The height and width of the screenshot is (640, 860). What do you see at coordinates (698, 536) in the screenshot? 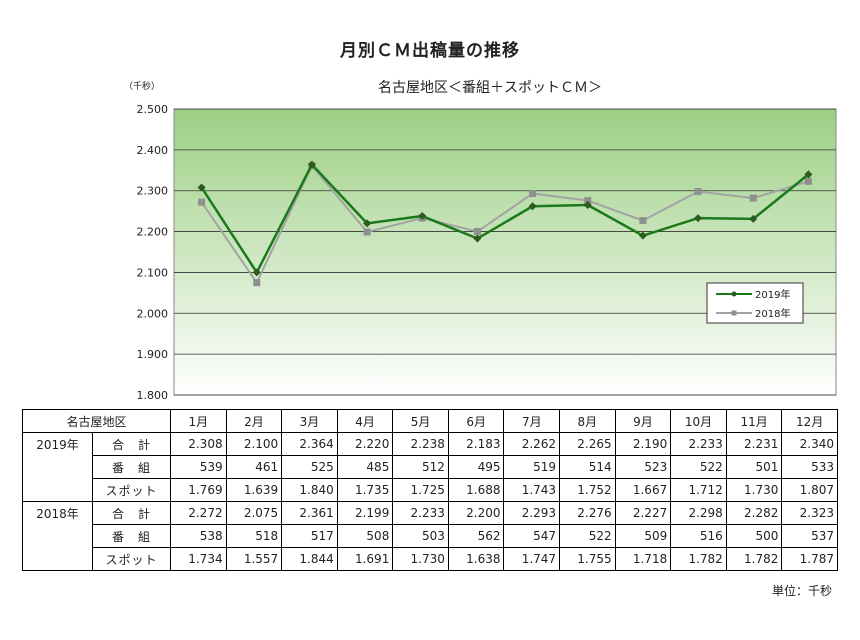
I see `value-cell: 516` at bounding box center [698, 536].